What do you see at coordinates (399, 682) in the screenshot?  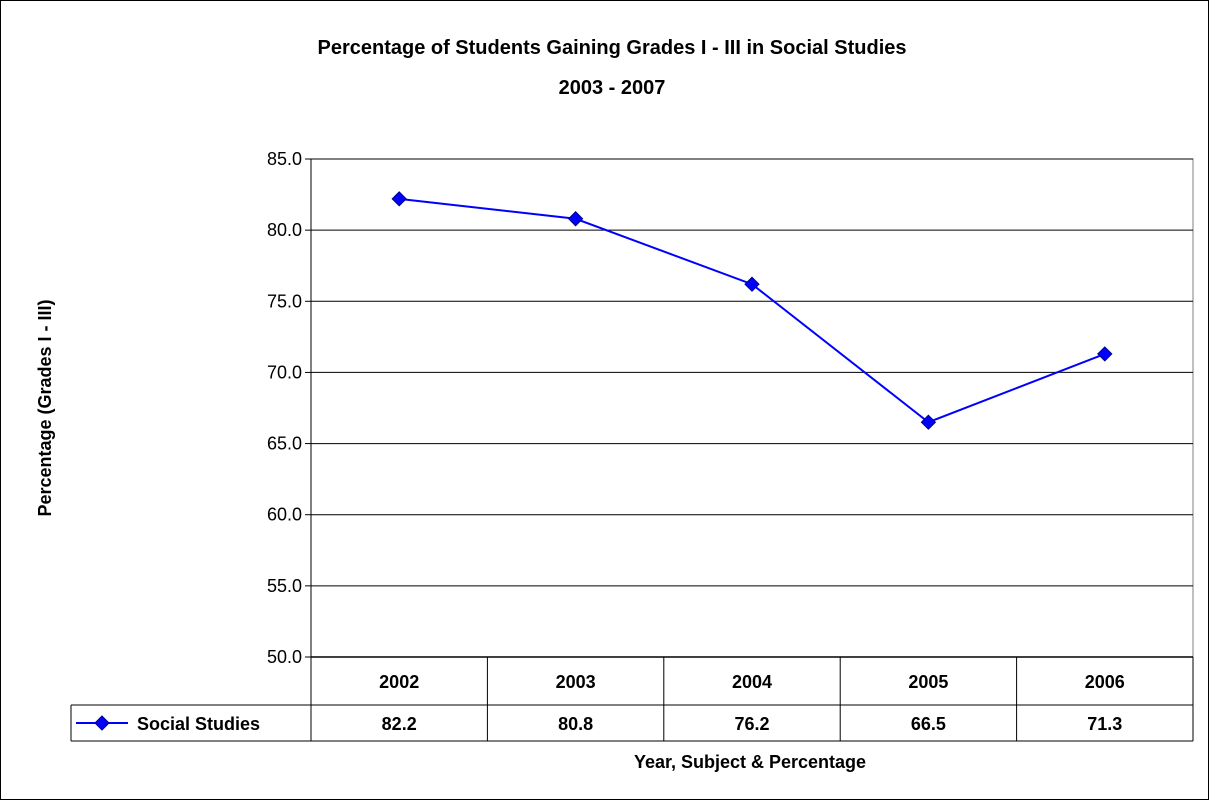 I see `x-category-label: 2002` at bounding box center [399, 682].